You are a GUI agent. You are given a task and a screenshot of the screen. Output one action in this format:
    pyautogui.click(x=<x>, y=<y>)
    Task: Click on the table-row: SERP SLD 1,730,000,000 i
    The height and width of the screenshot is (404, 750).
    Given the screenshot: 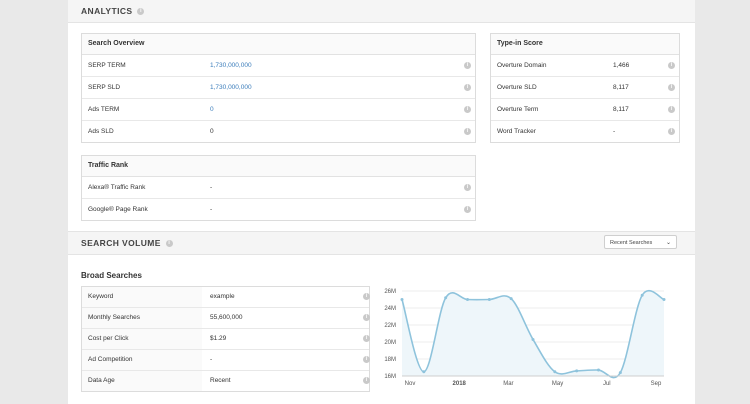 What is the action you would take?
    pyautogui.click(x=278, y=88)
    